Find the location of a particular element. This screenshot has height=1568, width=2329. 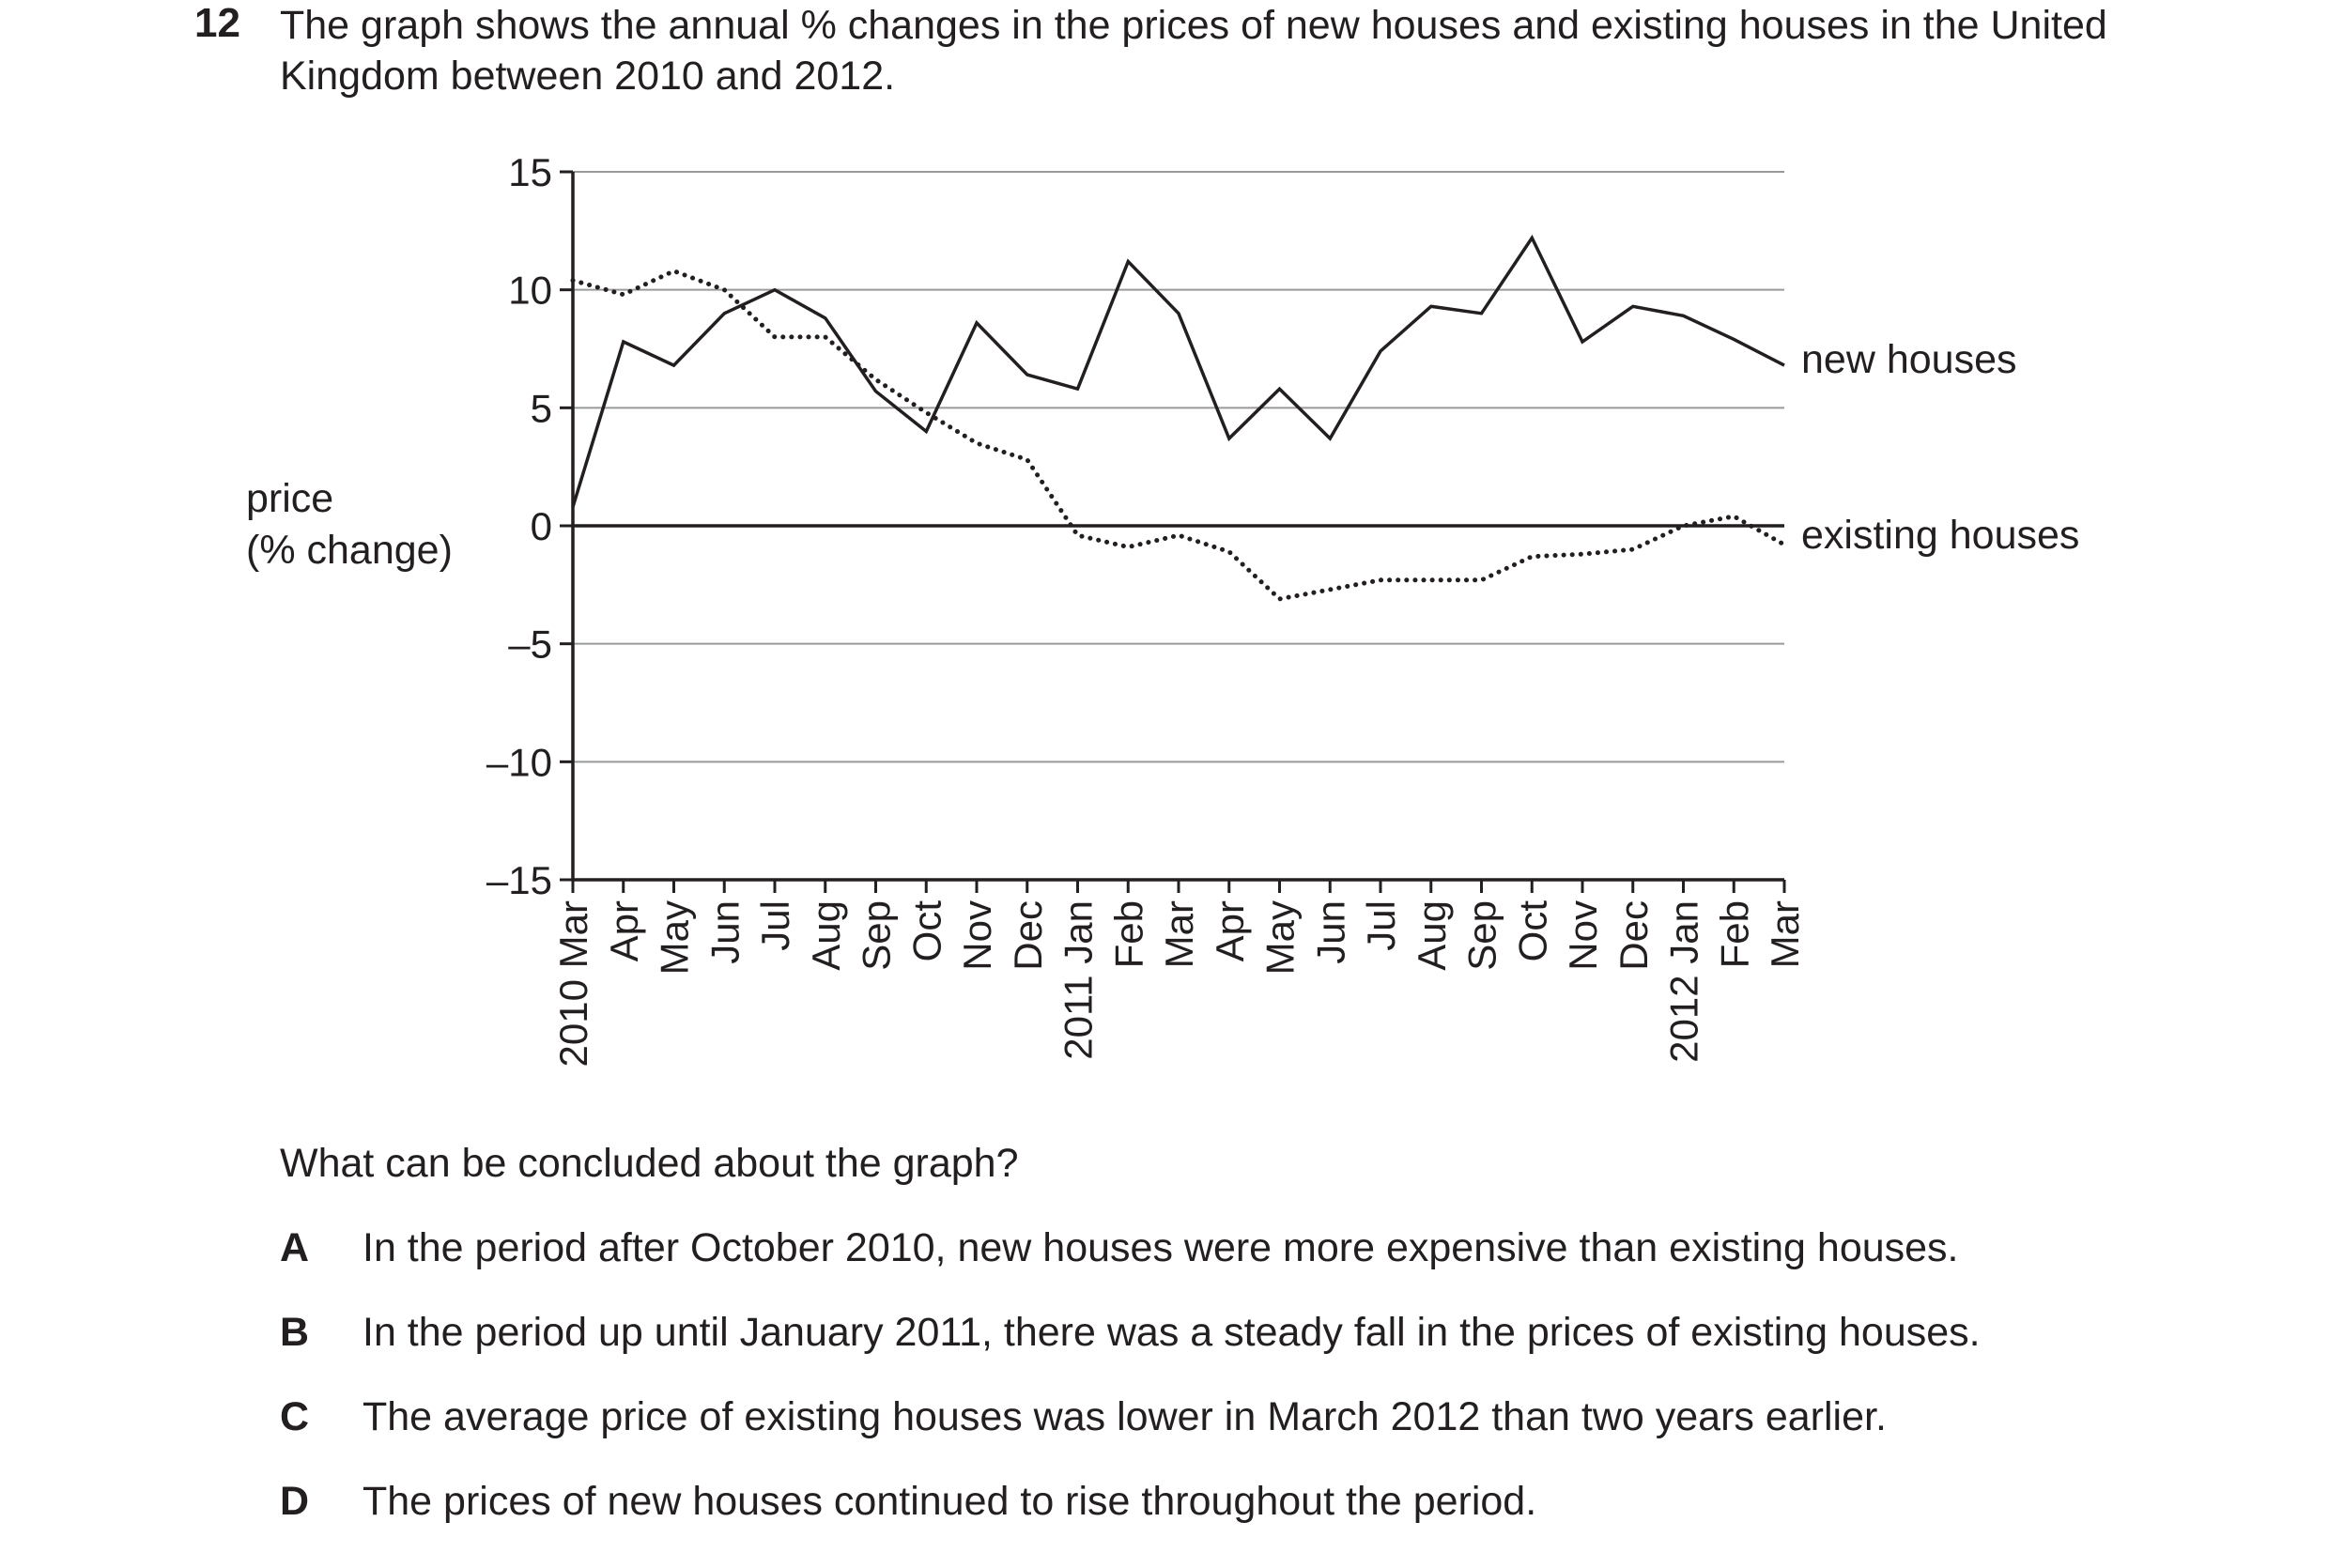

series-lines is located at coordinates (1178, 418).